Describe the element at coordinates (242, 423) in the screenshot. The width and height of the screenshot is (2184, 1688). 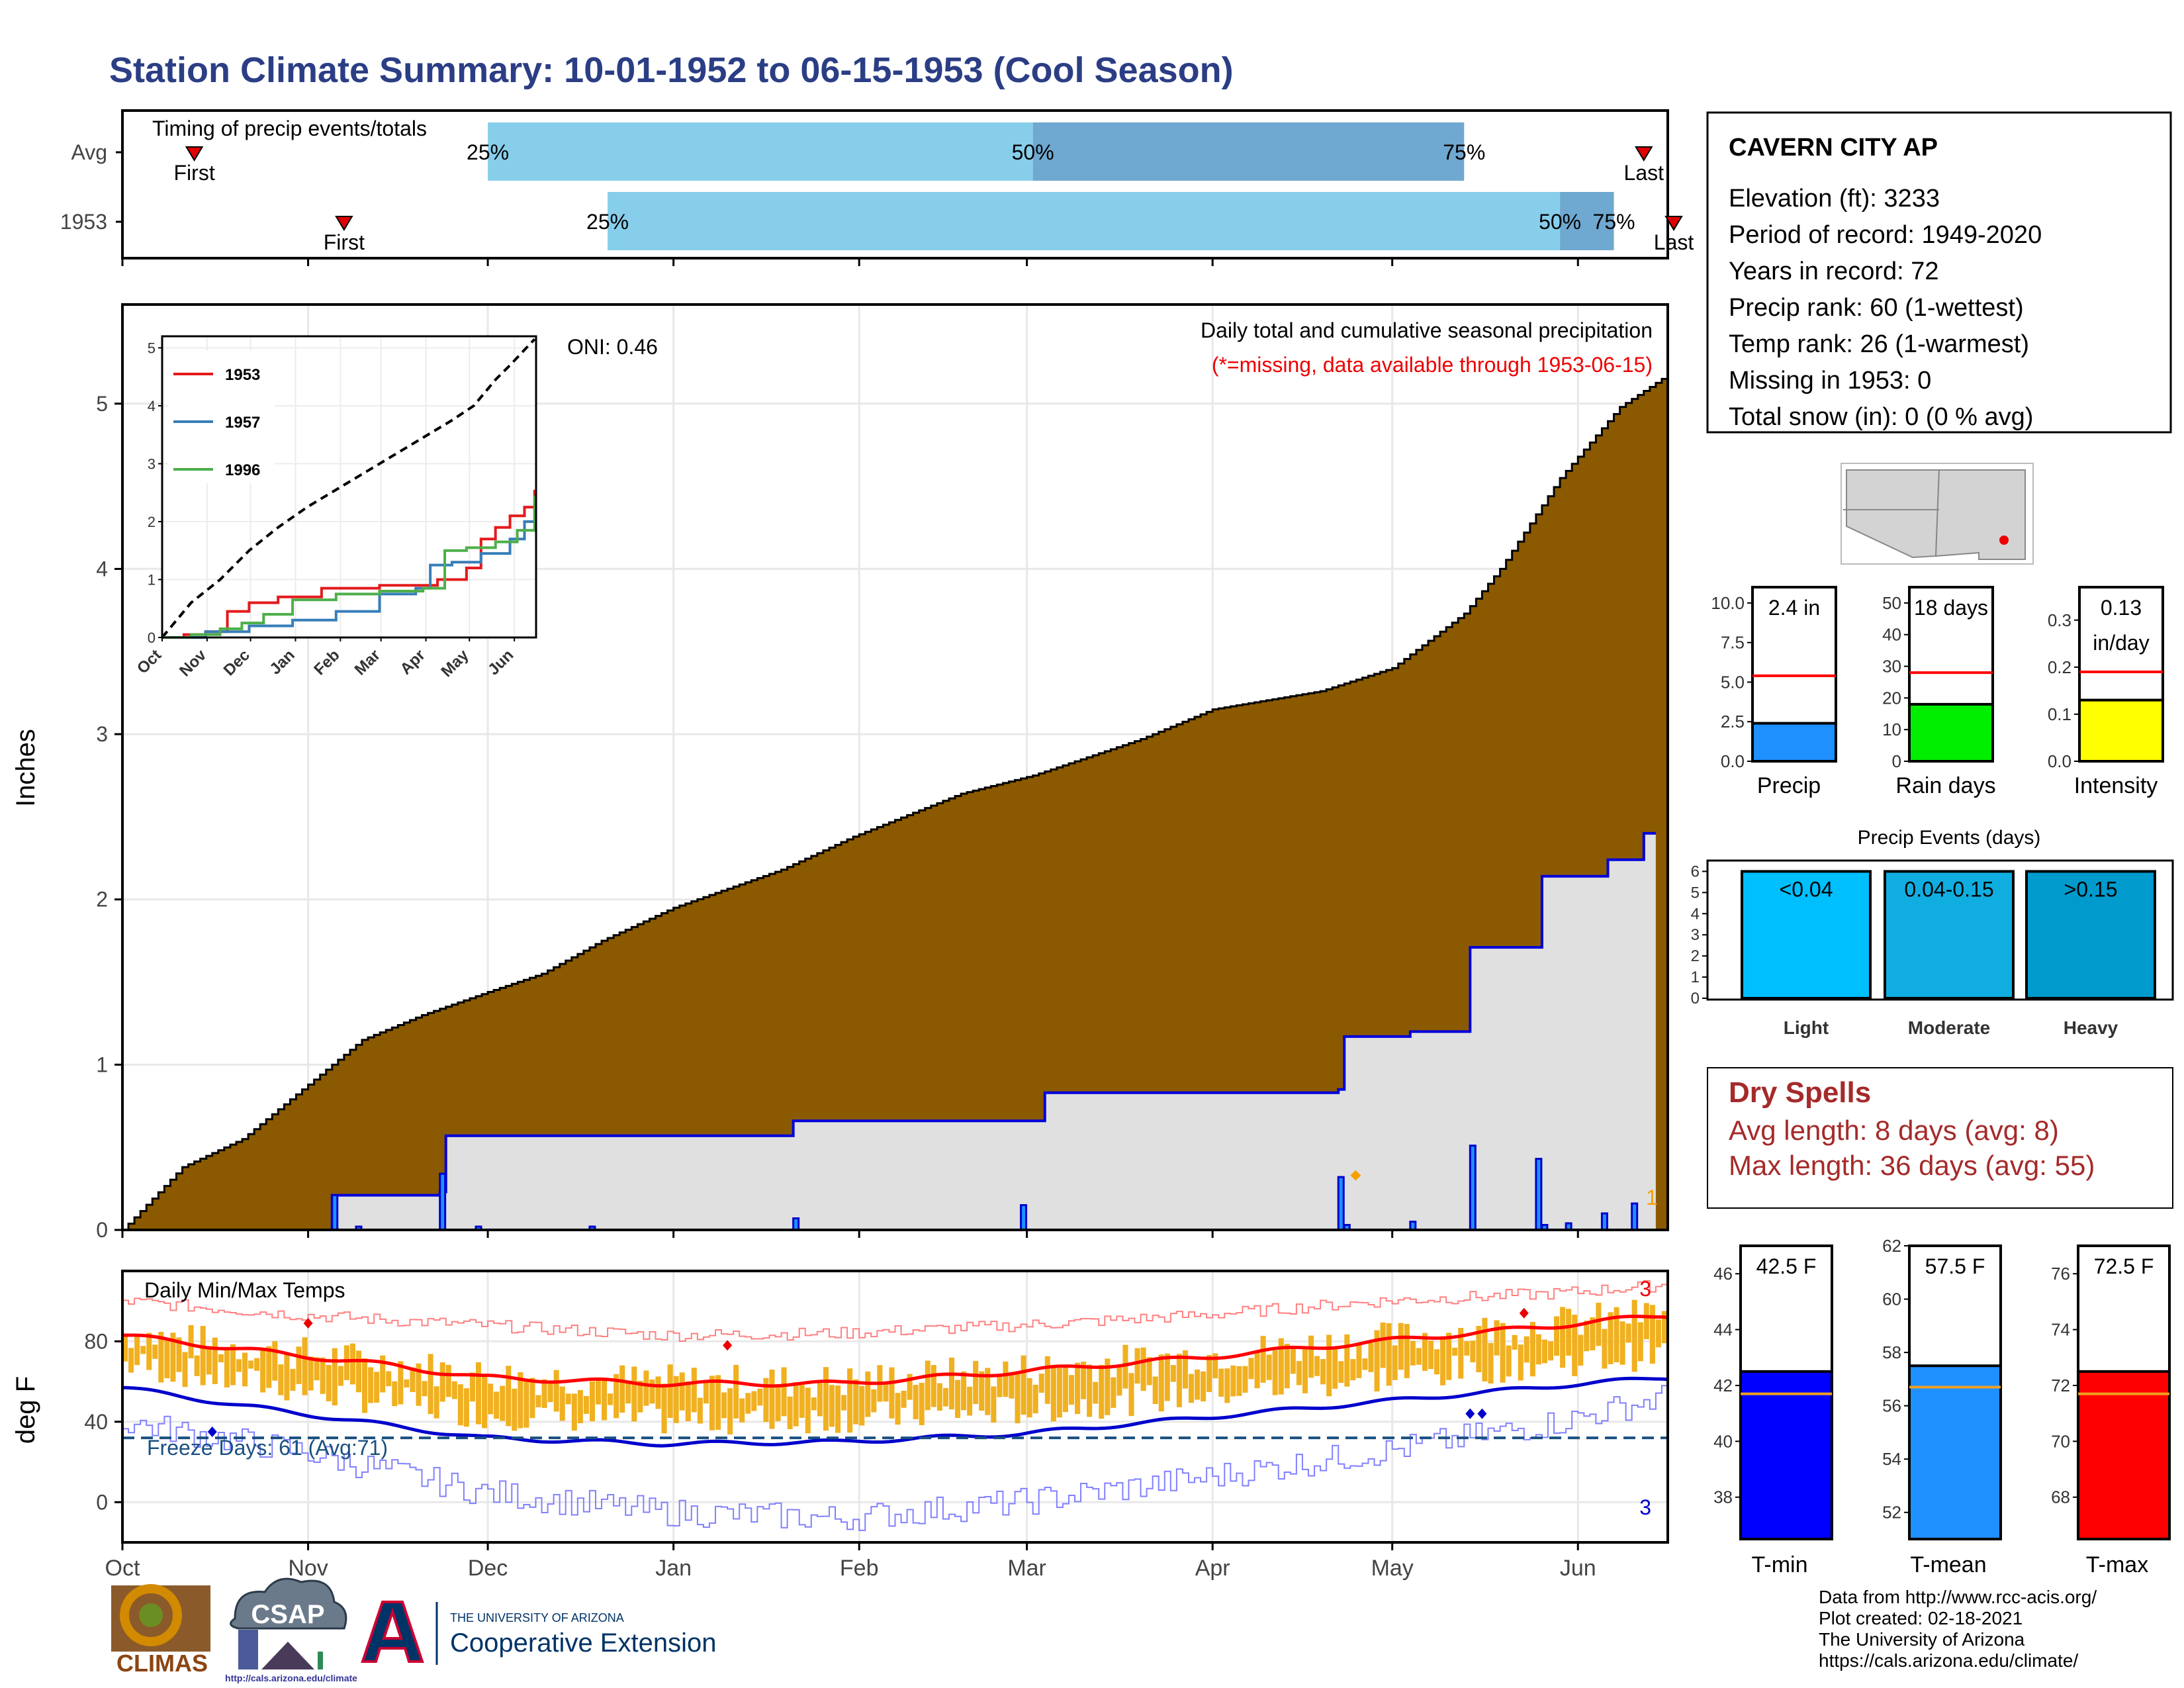
I see `inset-legend-label: 1957` at that location.